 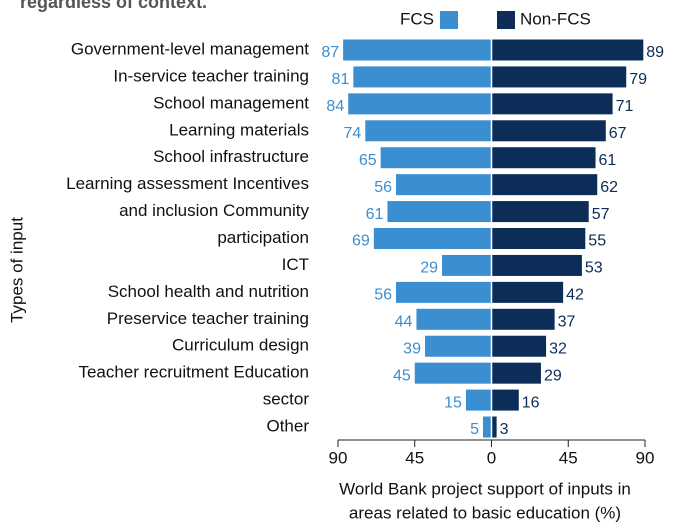 I want to click on category-label: Other, so click(x=287, y=426).